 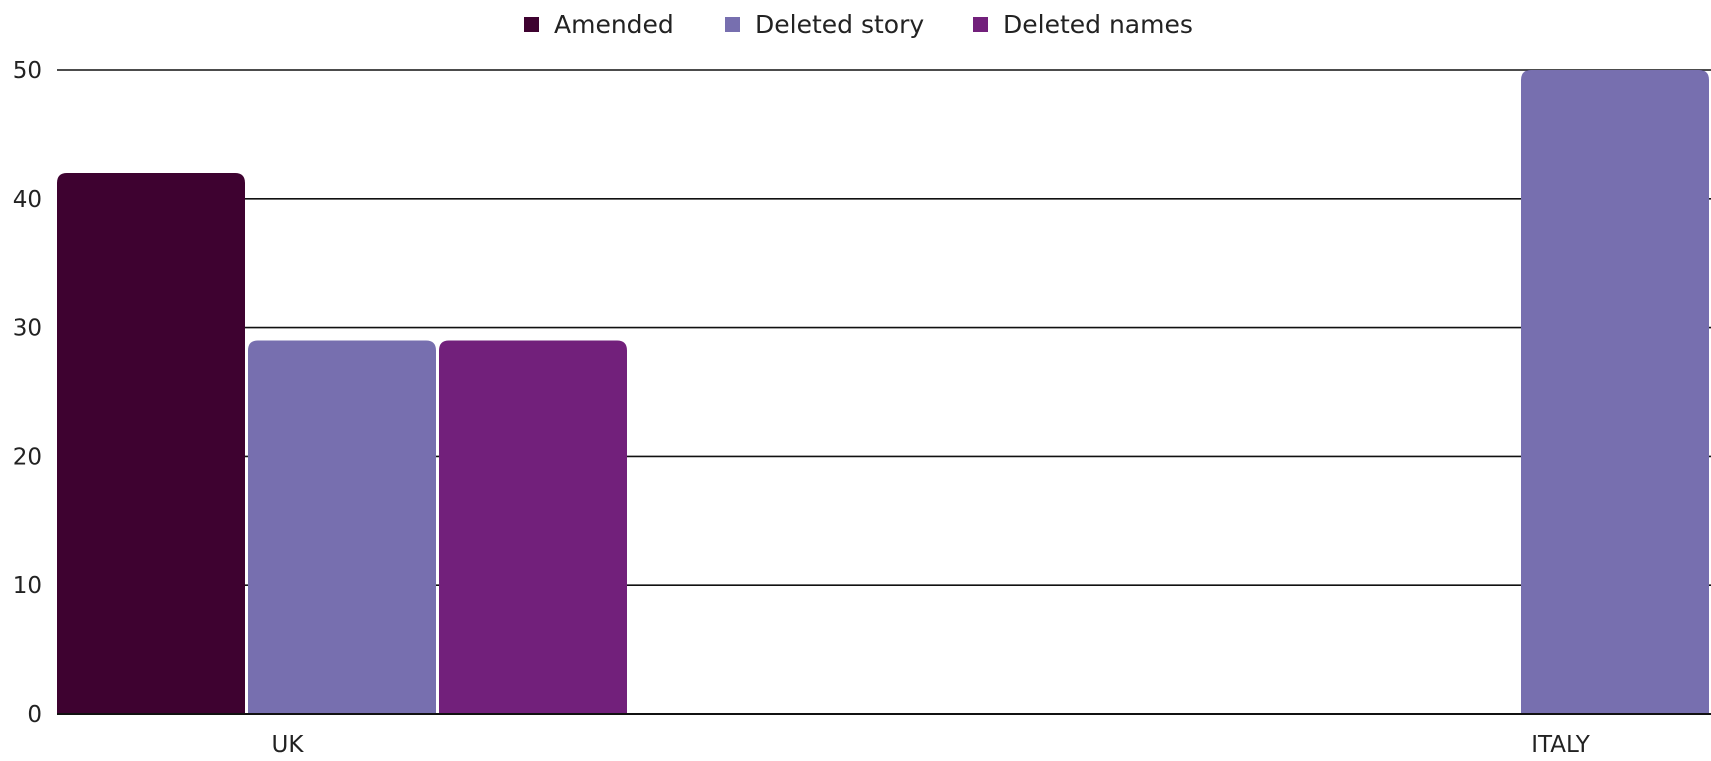 I want to click on bar-uk-deleted-story, so click(x=342, y=527).